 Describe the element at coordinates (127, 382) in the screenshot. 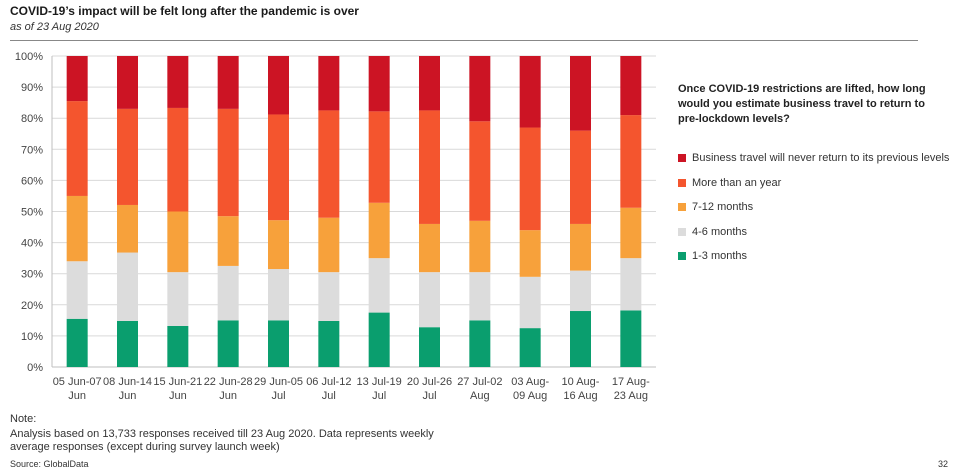

I see `x-tick-label: 08 Jun-14` at that location.